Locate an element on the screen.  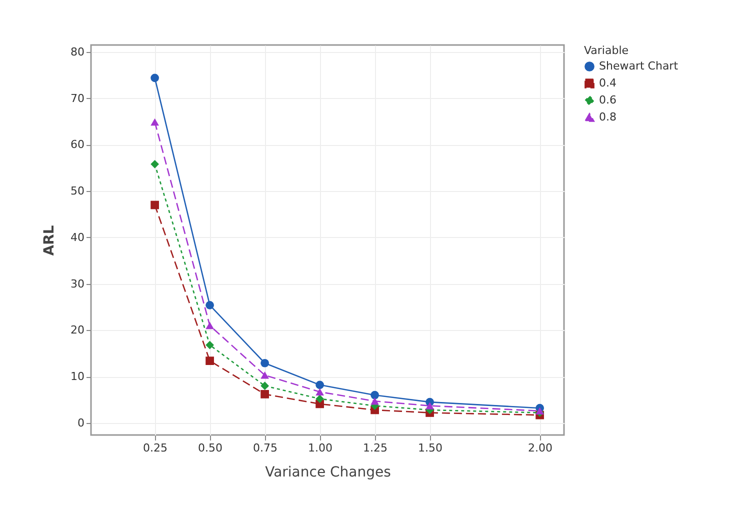
x-tick-label: 1.00 is located at coordinates (320, 448).